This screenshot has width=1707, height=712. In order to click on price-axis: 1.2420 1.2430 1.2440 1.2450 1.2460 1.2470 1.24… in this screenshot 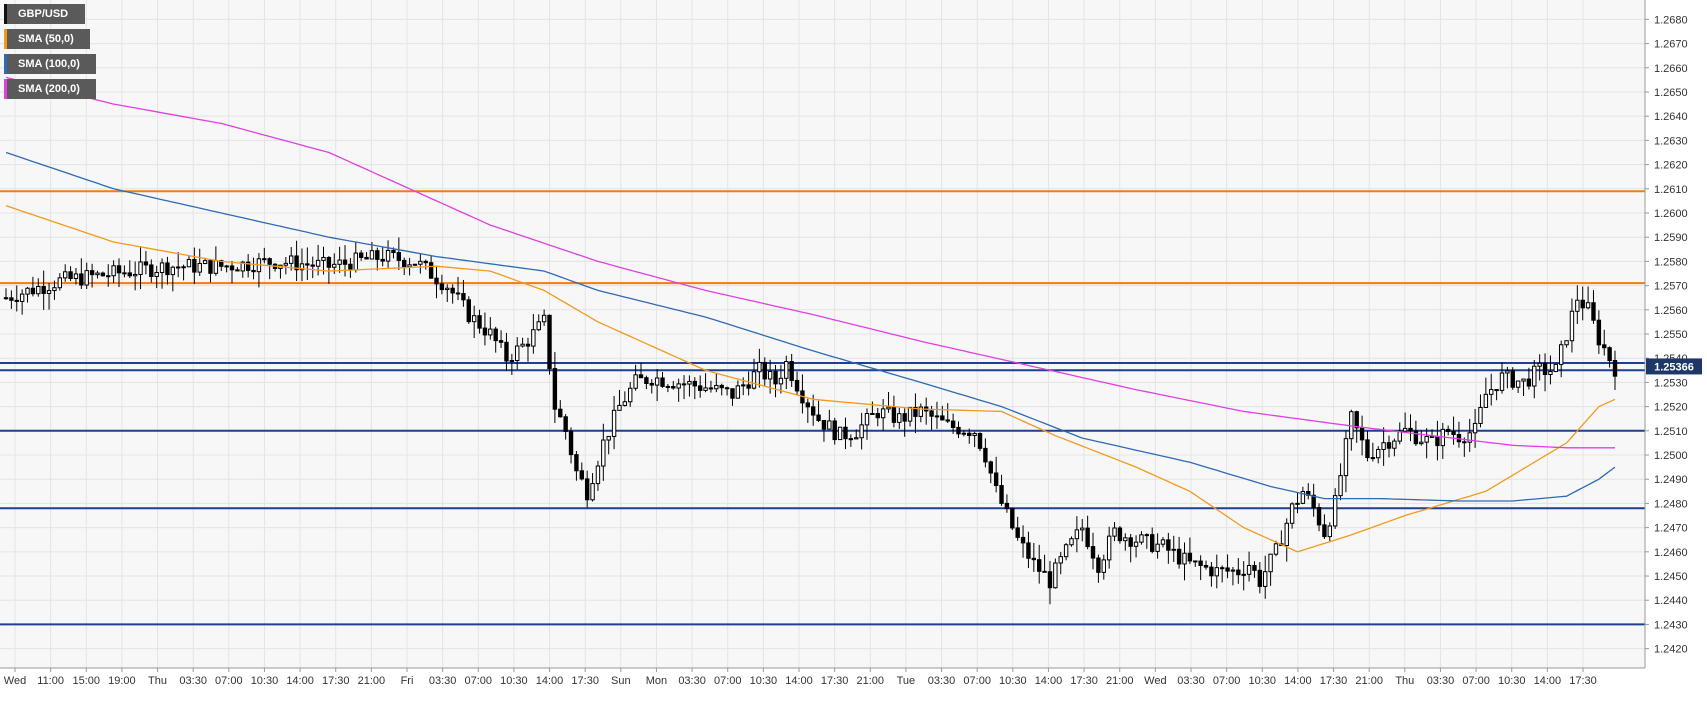, I will do `click(1666, 335)`.